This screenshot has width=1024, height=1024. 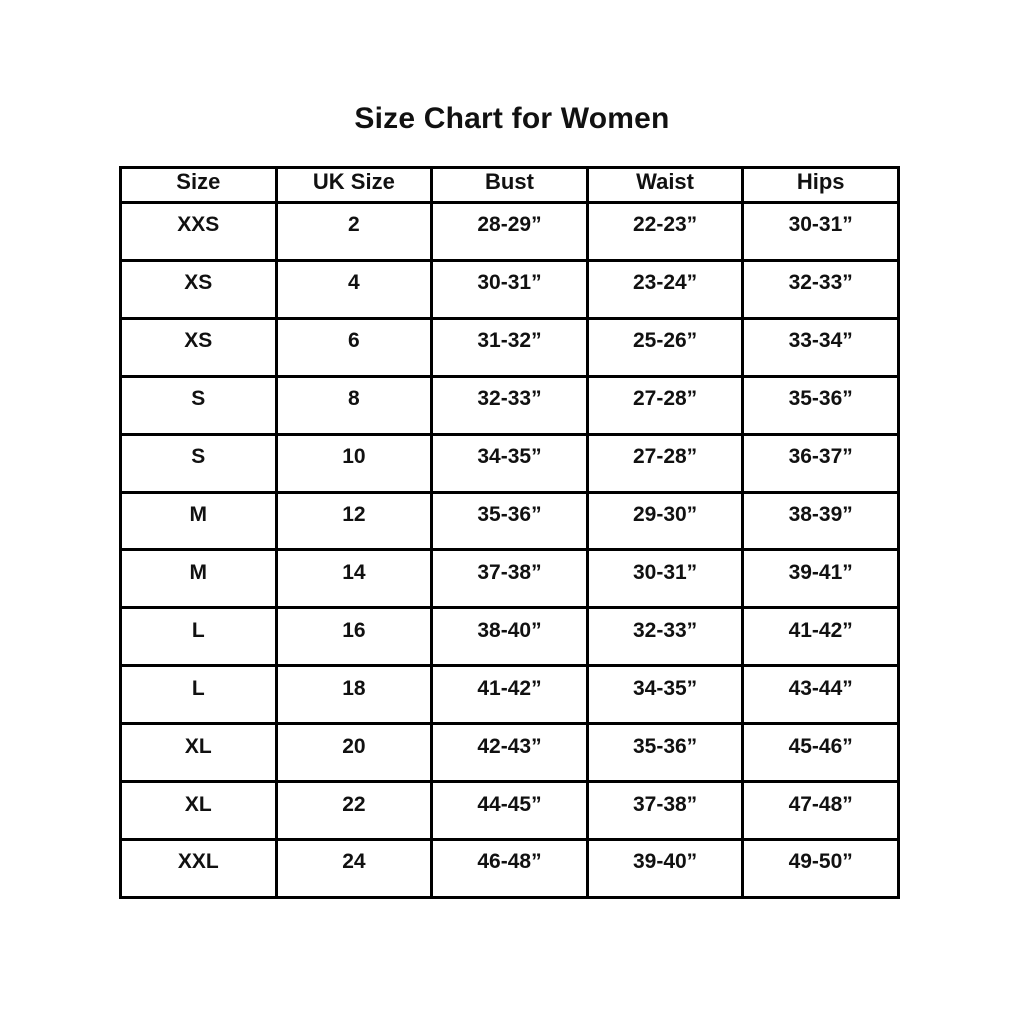 What do you see at coordinates (354, 579) in the screenshot?
I see `table-cell: 14` at bounding box center [354, 579].